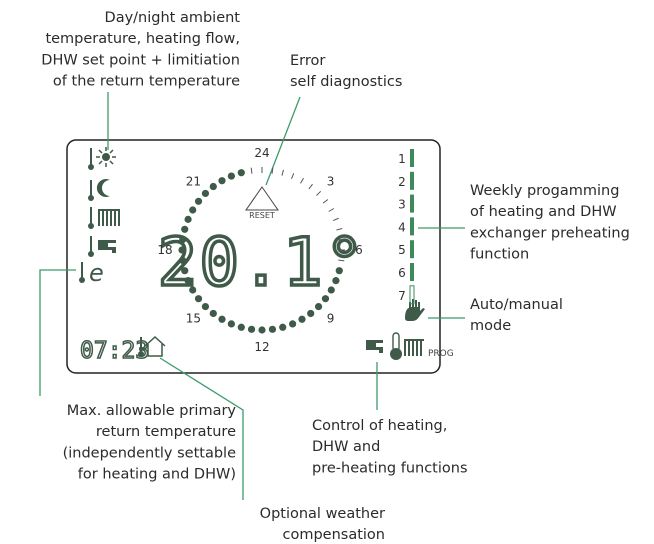  Describe the element at coordinates (152, 411) in the screenshot. I see `callout-text: Max. allowable primary` at that location.